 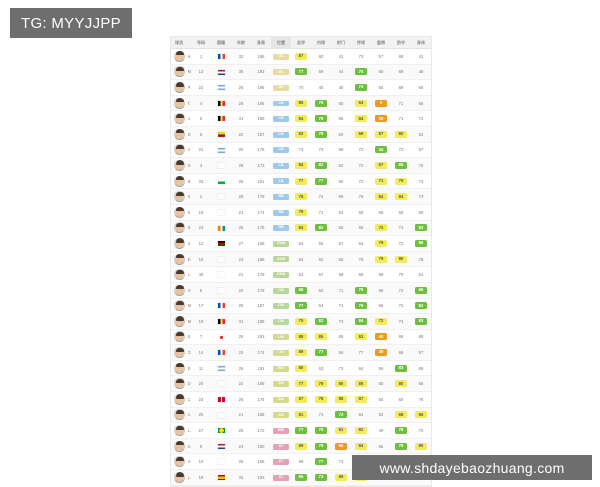 What do you see at coordinates (181, 399) in the screenshot?
I see `player-name-cell: C. Eriksen` at bounding box center [181, 399].